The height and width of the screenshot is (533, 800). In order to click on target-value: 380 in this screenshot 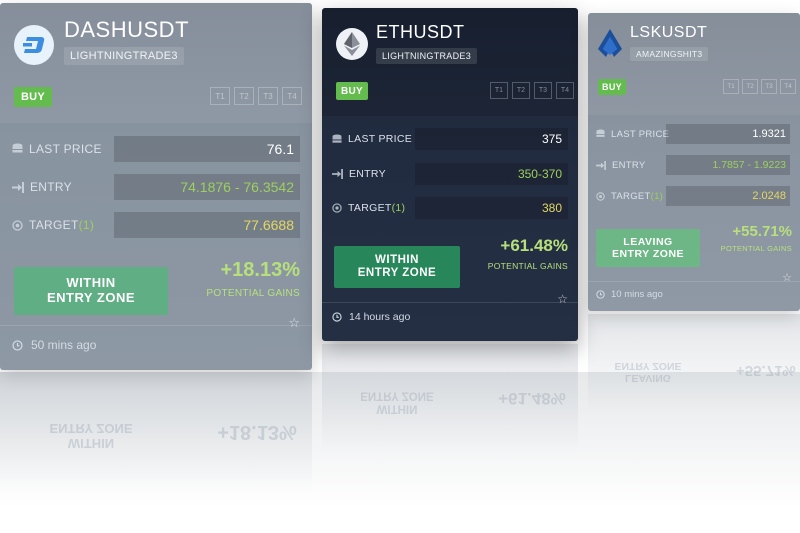, I will do `click(491, 208)`.